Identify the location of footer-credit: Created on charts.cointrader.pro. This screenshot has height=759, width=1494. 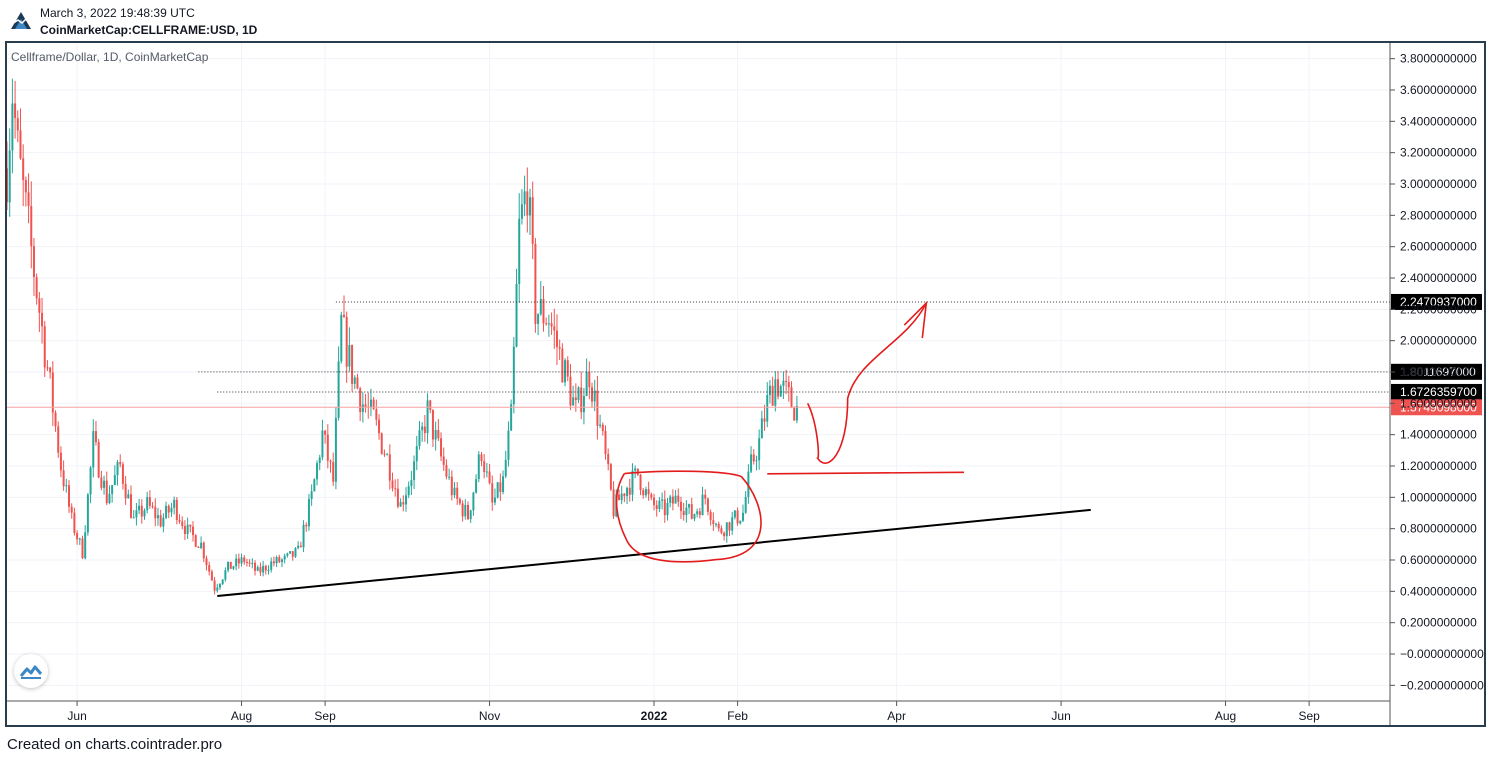
(115, 744).